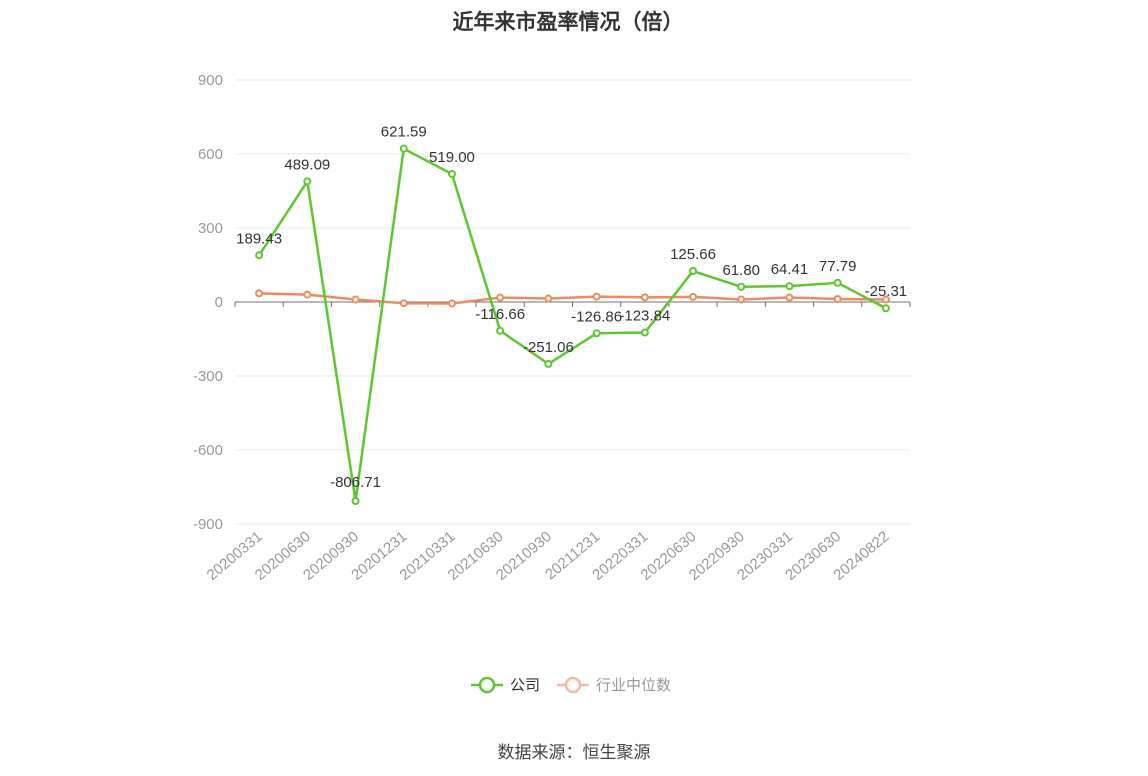 Image resolution: width=1148 pixels, height=776 pixels. I want to click on y-tick-label: -600, so click(208, 450).